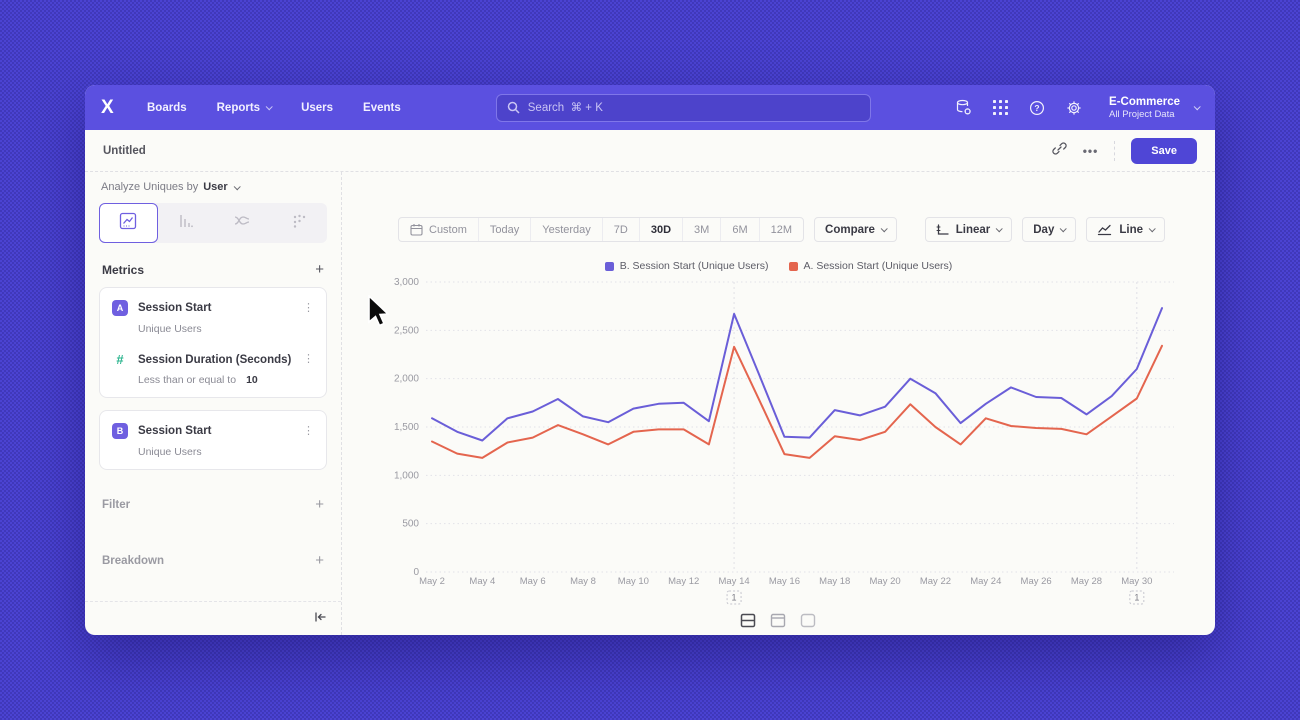 The width and height of the screenshot is (1300, 720). What do you see at coordinates (968, 229) in the screenshot?
I see `scale-dropdown: Linear` at bounding box center [968, 229].